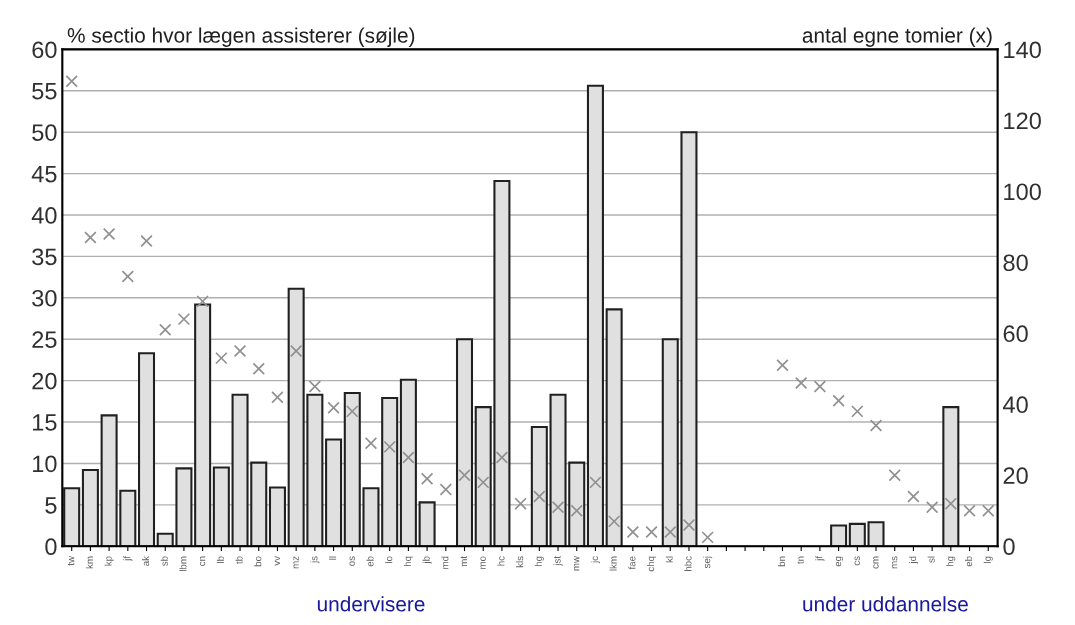 The height and width of the screenshot is (625, 1075). What do you see at coordinates (44, 340) in the screenshot?
I see `y-tick-label: 25` at bounding box center [44, 340].